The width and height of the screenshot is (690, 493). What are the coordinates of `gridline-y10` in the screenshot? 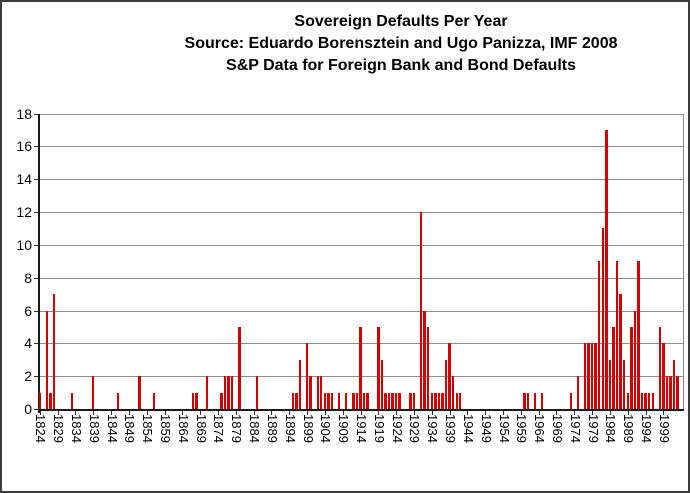 It's located at (360, 245).